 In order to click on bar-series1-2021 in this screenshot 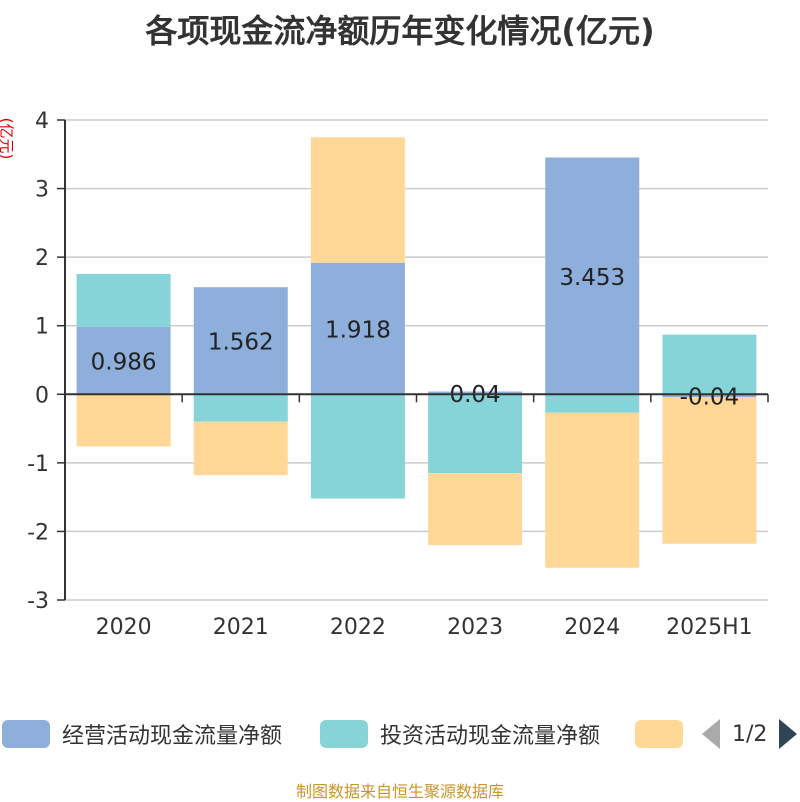, I will do `click(240, 408)`.